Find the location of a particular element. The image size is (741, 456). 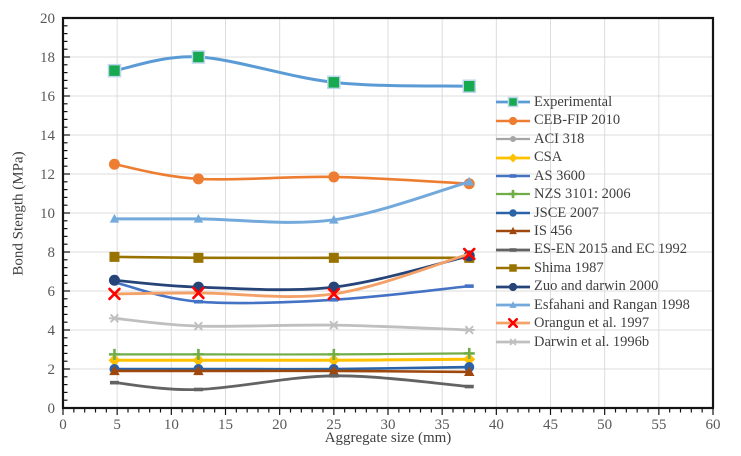

legend-item-zuo-and-darwin-2000: Zuo and darwin 2000 is located at coordinates (592, 286).